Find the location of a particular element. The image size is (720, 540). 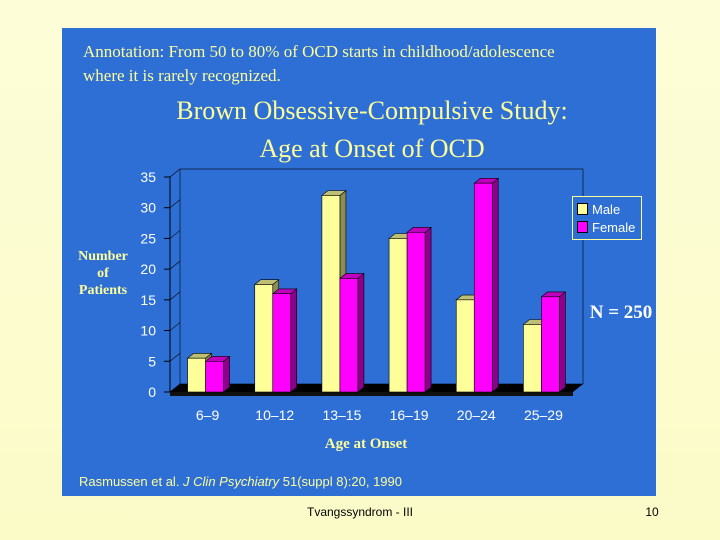

y-tick-label: 25 is located at coordinates (148, 238).